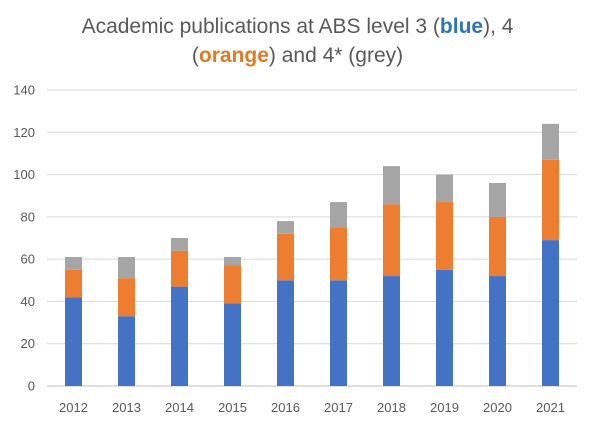 Image resolution: width=595 pixels, height=423 pixels. What do you see at coordinates (338, 333) in the screenshot?
I see `bar-level3-2017` at bounding box center [338, 333].